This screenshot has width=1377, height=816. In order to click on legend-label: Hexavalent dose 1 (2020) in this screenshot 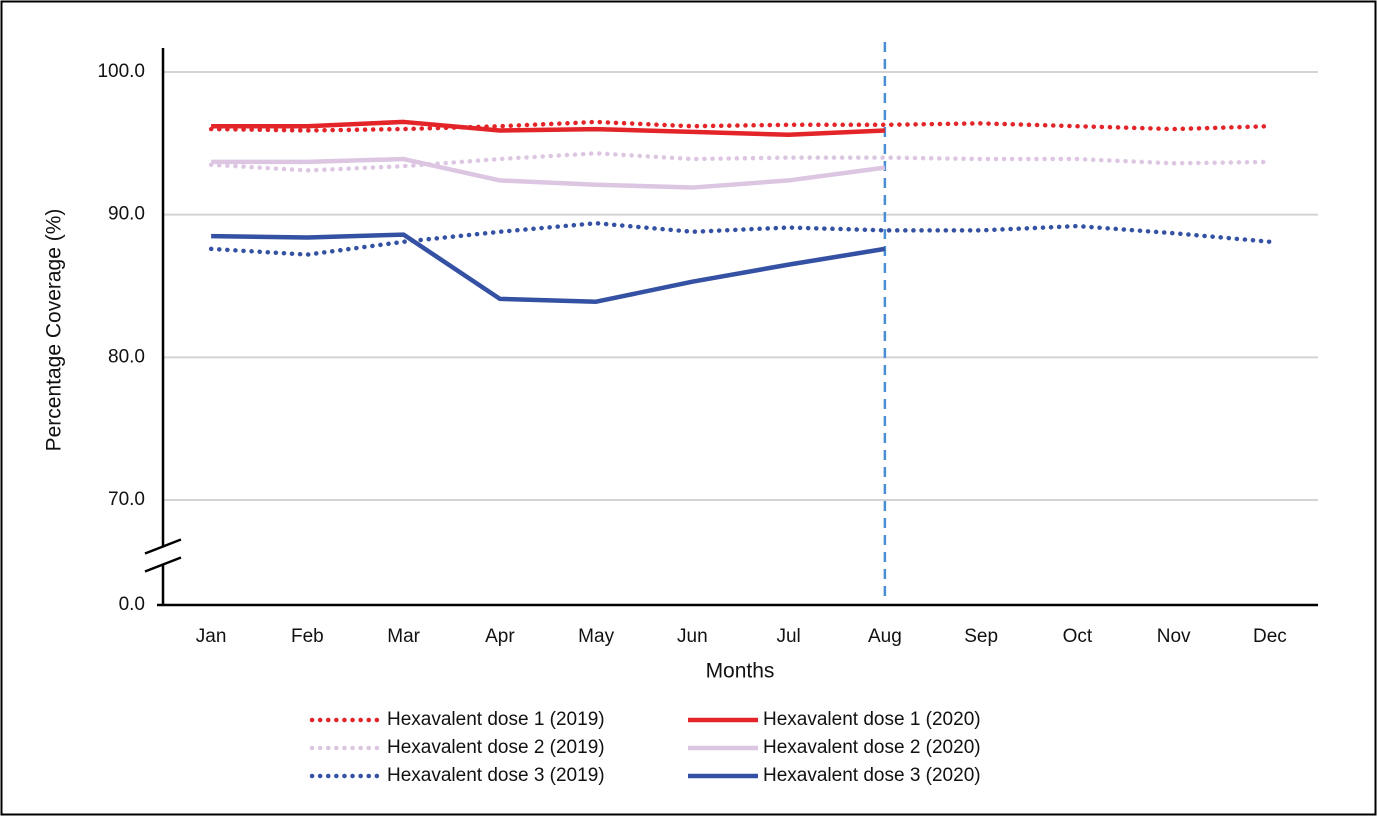, I will do `click(872, 719)`.